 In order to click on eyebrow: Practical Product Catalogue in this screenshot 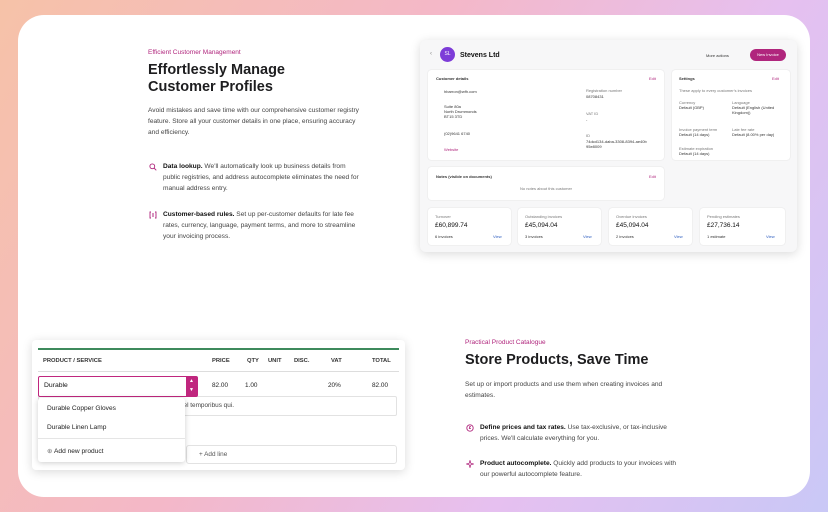, I will do `click(505, 342)`.